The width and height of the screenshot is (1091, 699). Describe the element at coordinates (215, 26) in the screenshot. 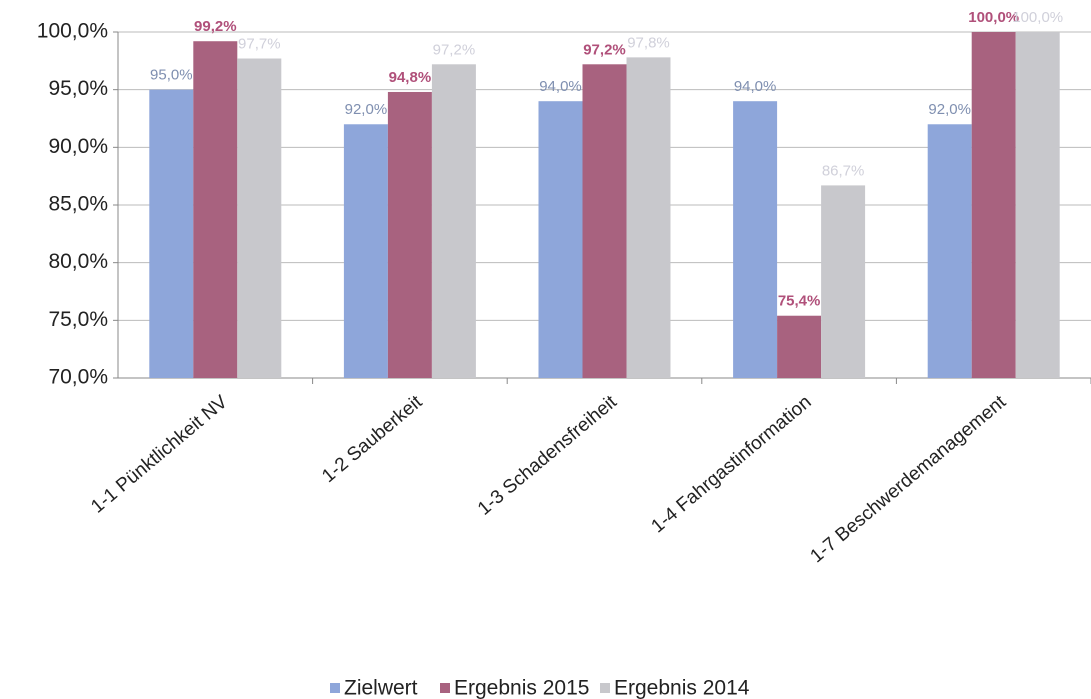

I see `value-label: 99,2%` at that location.